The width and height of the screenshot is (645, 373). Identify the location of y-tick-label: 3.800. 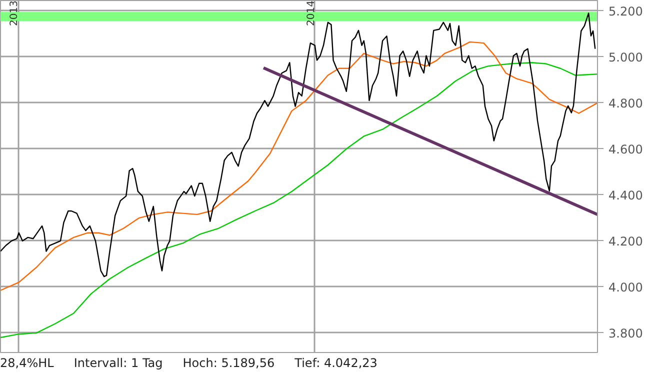
(625, 333).